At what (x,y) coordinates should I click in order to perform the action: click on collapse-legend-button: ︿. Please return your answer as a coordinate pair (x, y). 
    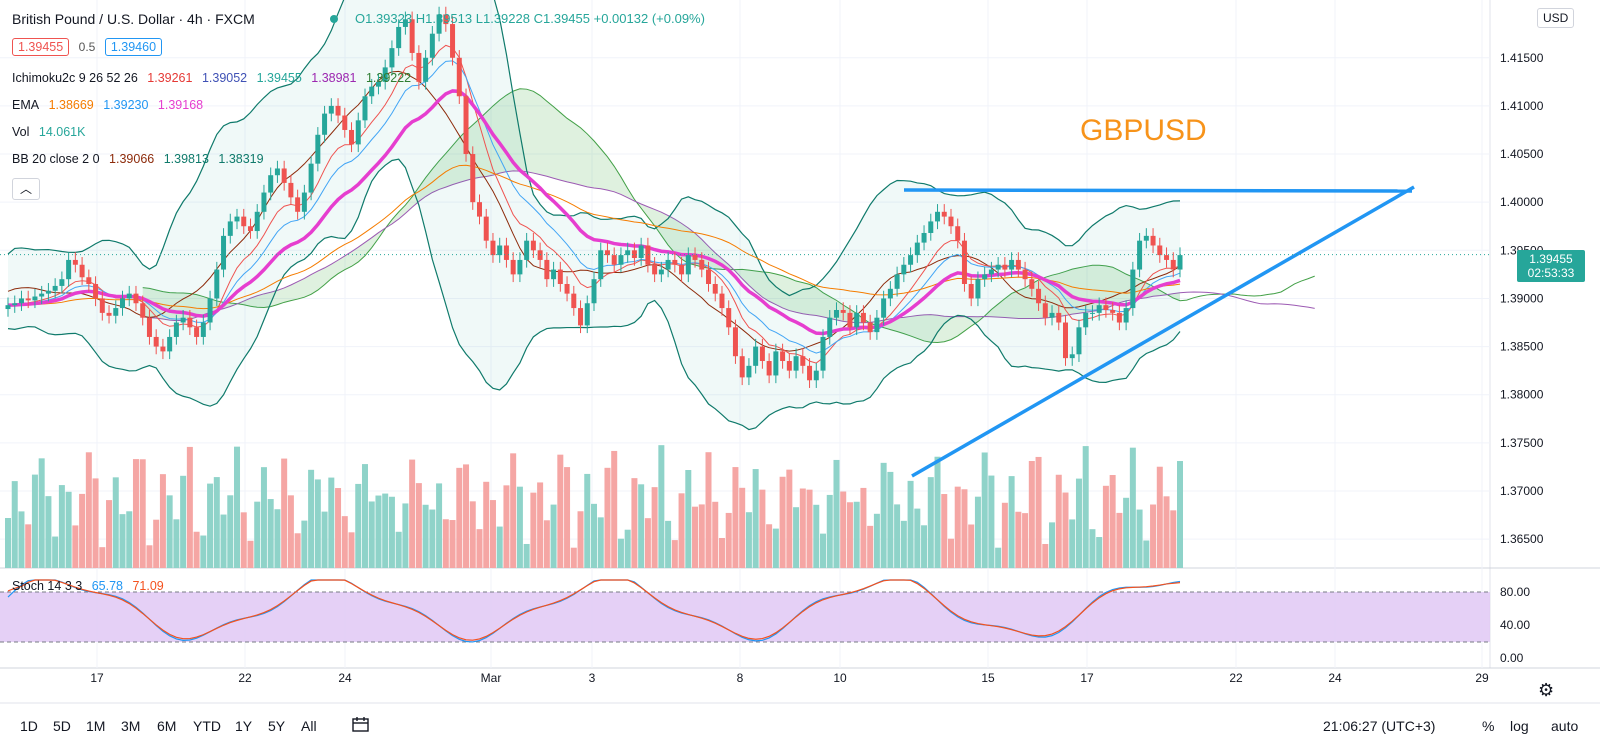
    Looking at the image, I should click on (26, 189).